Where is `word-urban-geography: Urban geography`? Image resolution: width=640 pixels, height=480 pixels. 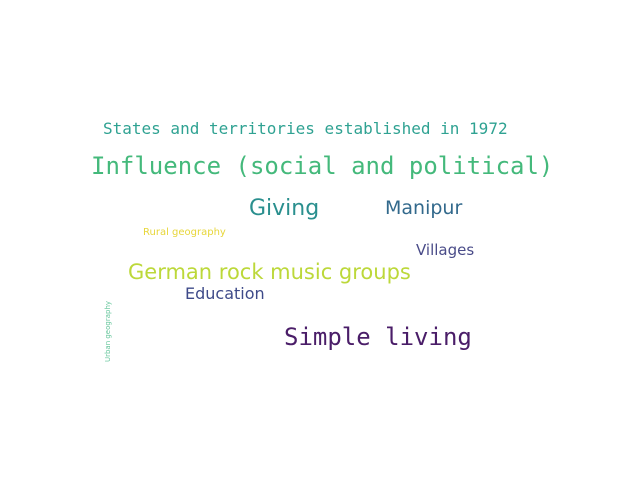
word-urban-geography: Urban geography is located at coordinates (108, 331).